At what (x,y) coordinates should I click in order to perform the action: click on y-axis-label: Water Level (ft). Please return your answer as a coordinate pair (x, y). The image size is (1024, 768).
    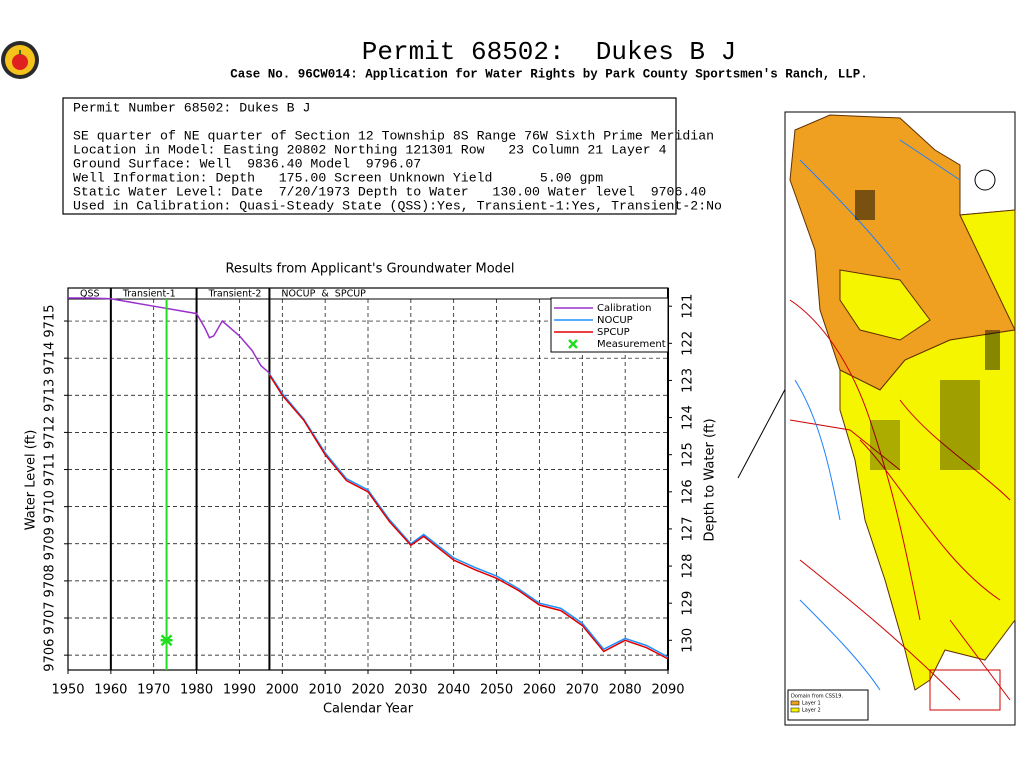
    Looking at the image, I should click on (31, 480).